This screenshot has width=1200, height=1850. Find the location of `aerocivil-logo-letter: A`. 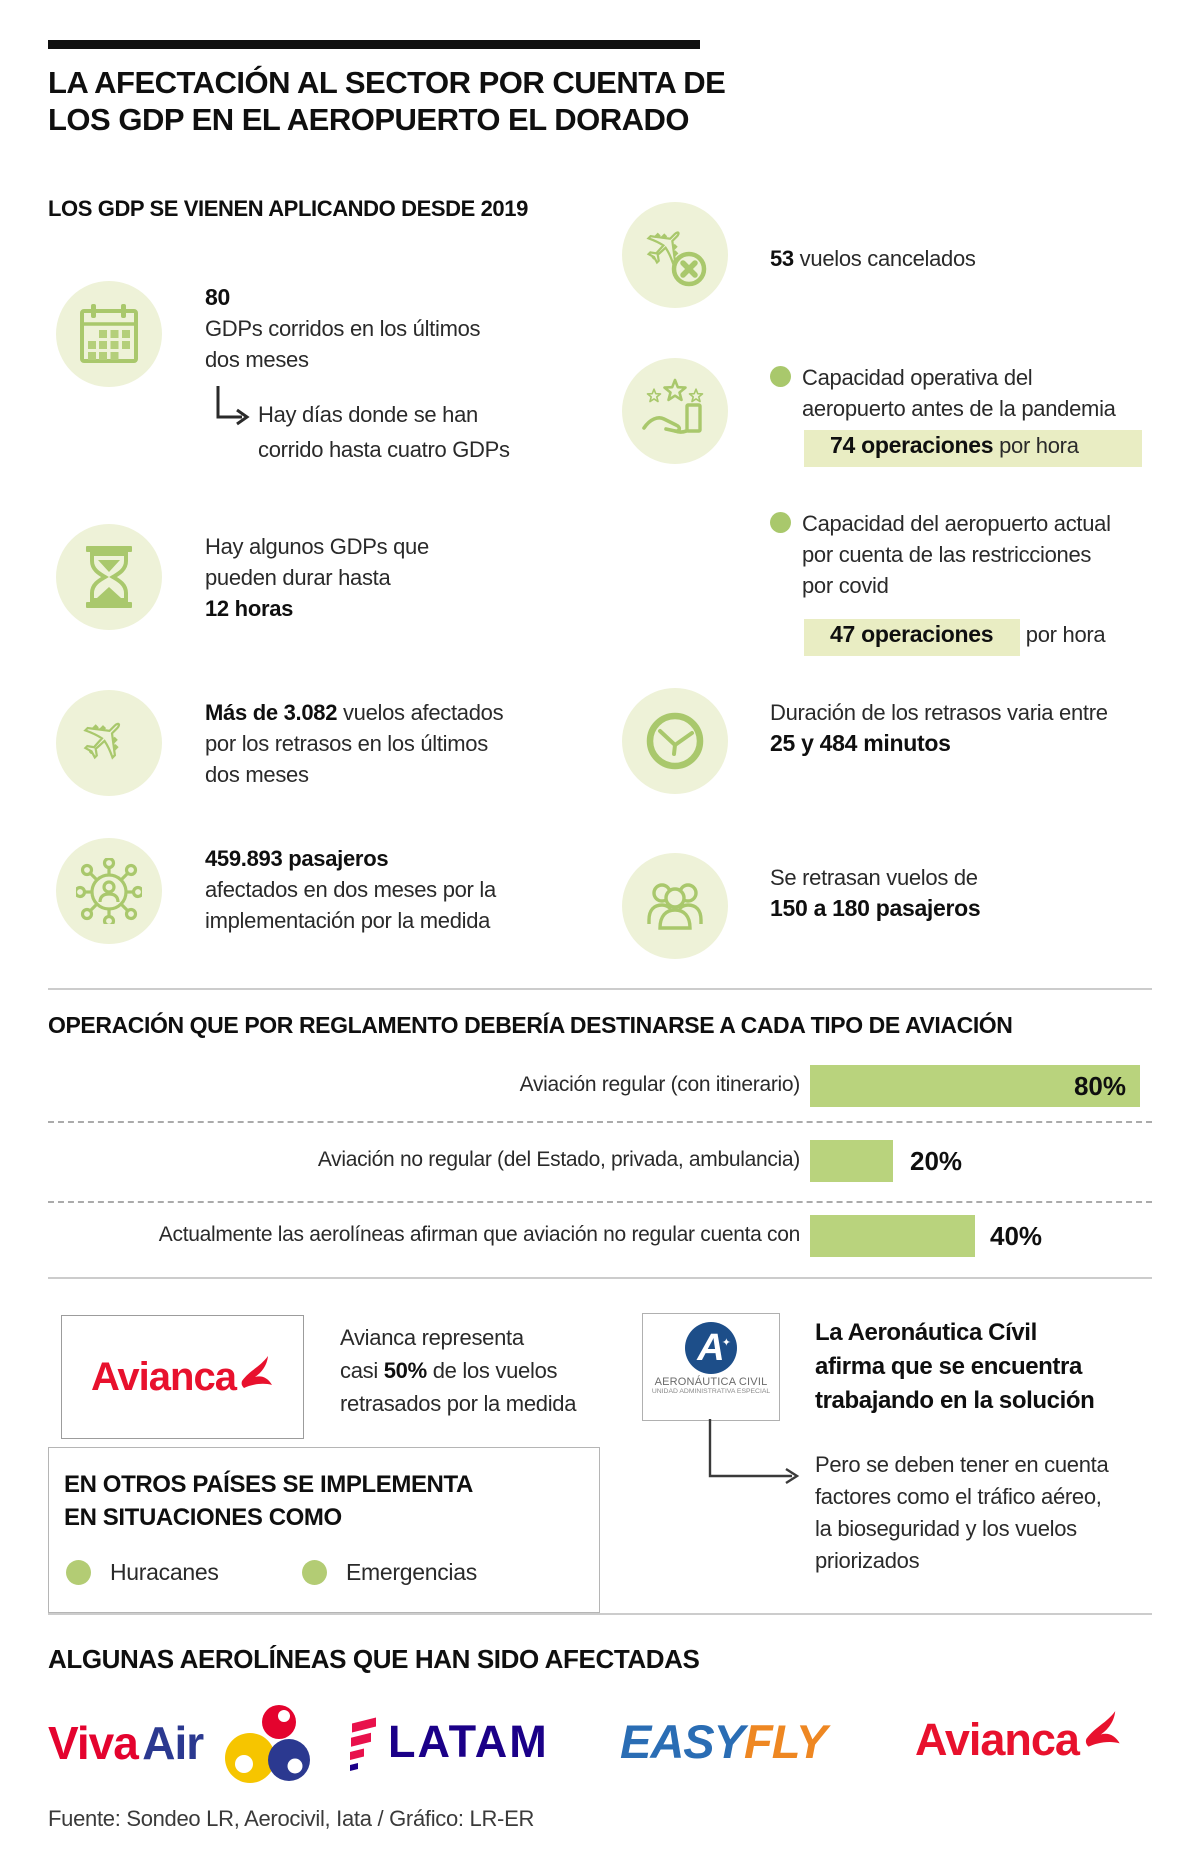

aerocivil-logo-letter: A is located at coordinates (711, 1348).